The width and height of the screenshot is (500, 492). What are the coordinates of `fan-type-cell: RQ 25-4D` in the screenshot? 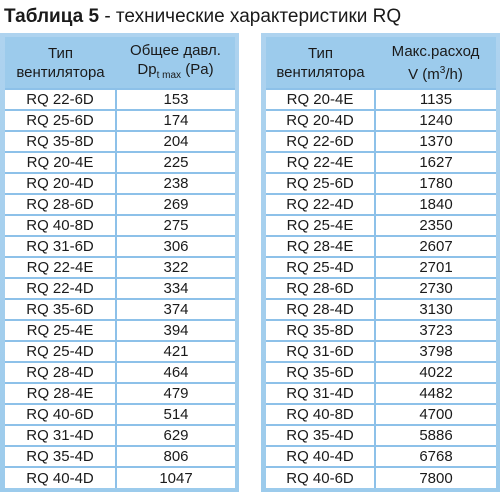 It's located at (61, 351).